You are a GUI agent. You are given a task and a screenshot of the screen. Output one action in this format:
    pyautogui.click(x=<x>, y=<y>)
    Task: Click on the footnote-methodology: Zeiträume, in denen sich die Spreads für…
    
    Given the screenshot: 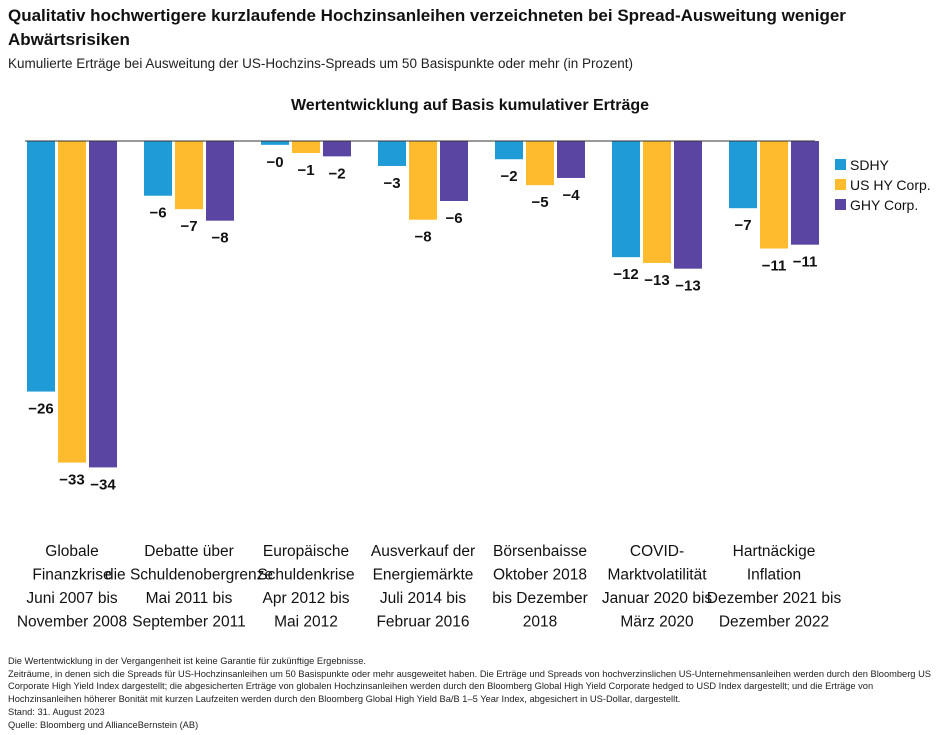 What is the action you would take?
    pyautogui.click(x=469, y=686)
    